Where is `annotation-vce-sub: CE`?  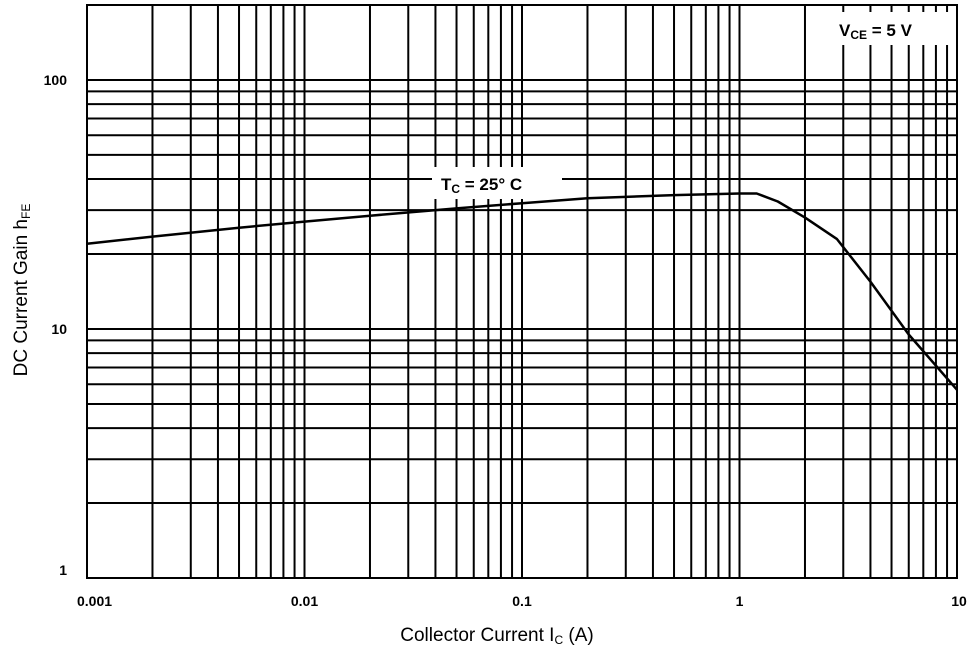
annotation-vce-sub: CE is located at coordinates (858, 35).